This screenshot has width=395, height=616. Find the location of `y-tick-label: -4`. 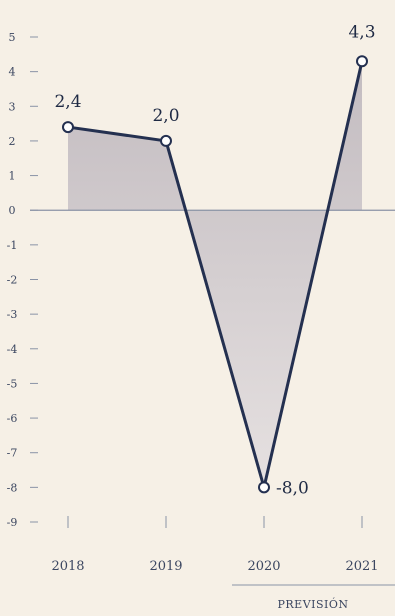

y-tick-label: -4 is located at coordinates (12, 349).